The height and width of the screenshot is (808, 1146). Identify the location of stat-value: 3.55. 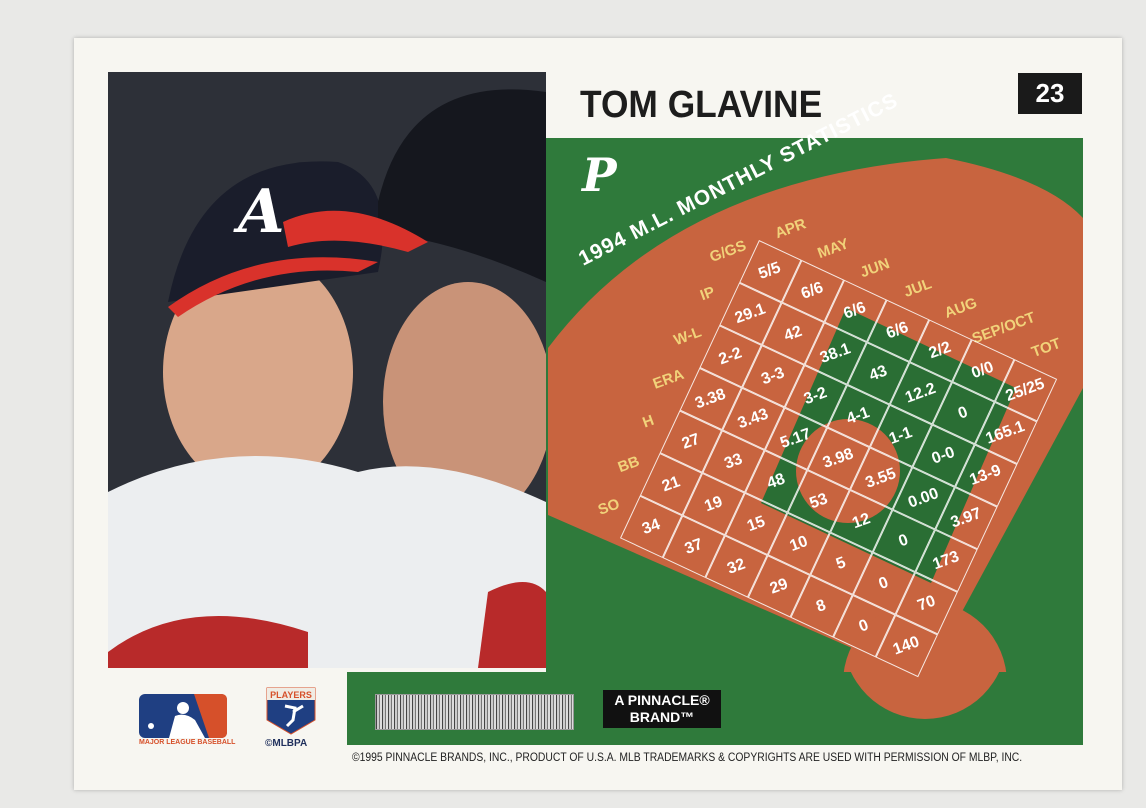
(881, 478).